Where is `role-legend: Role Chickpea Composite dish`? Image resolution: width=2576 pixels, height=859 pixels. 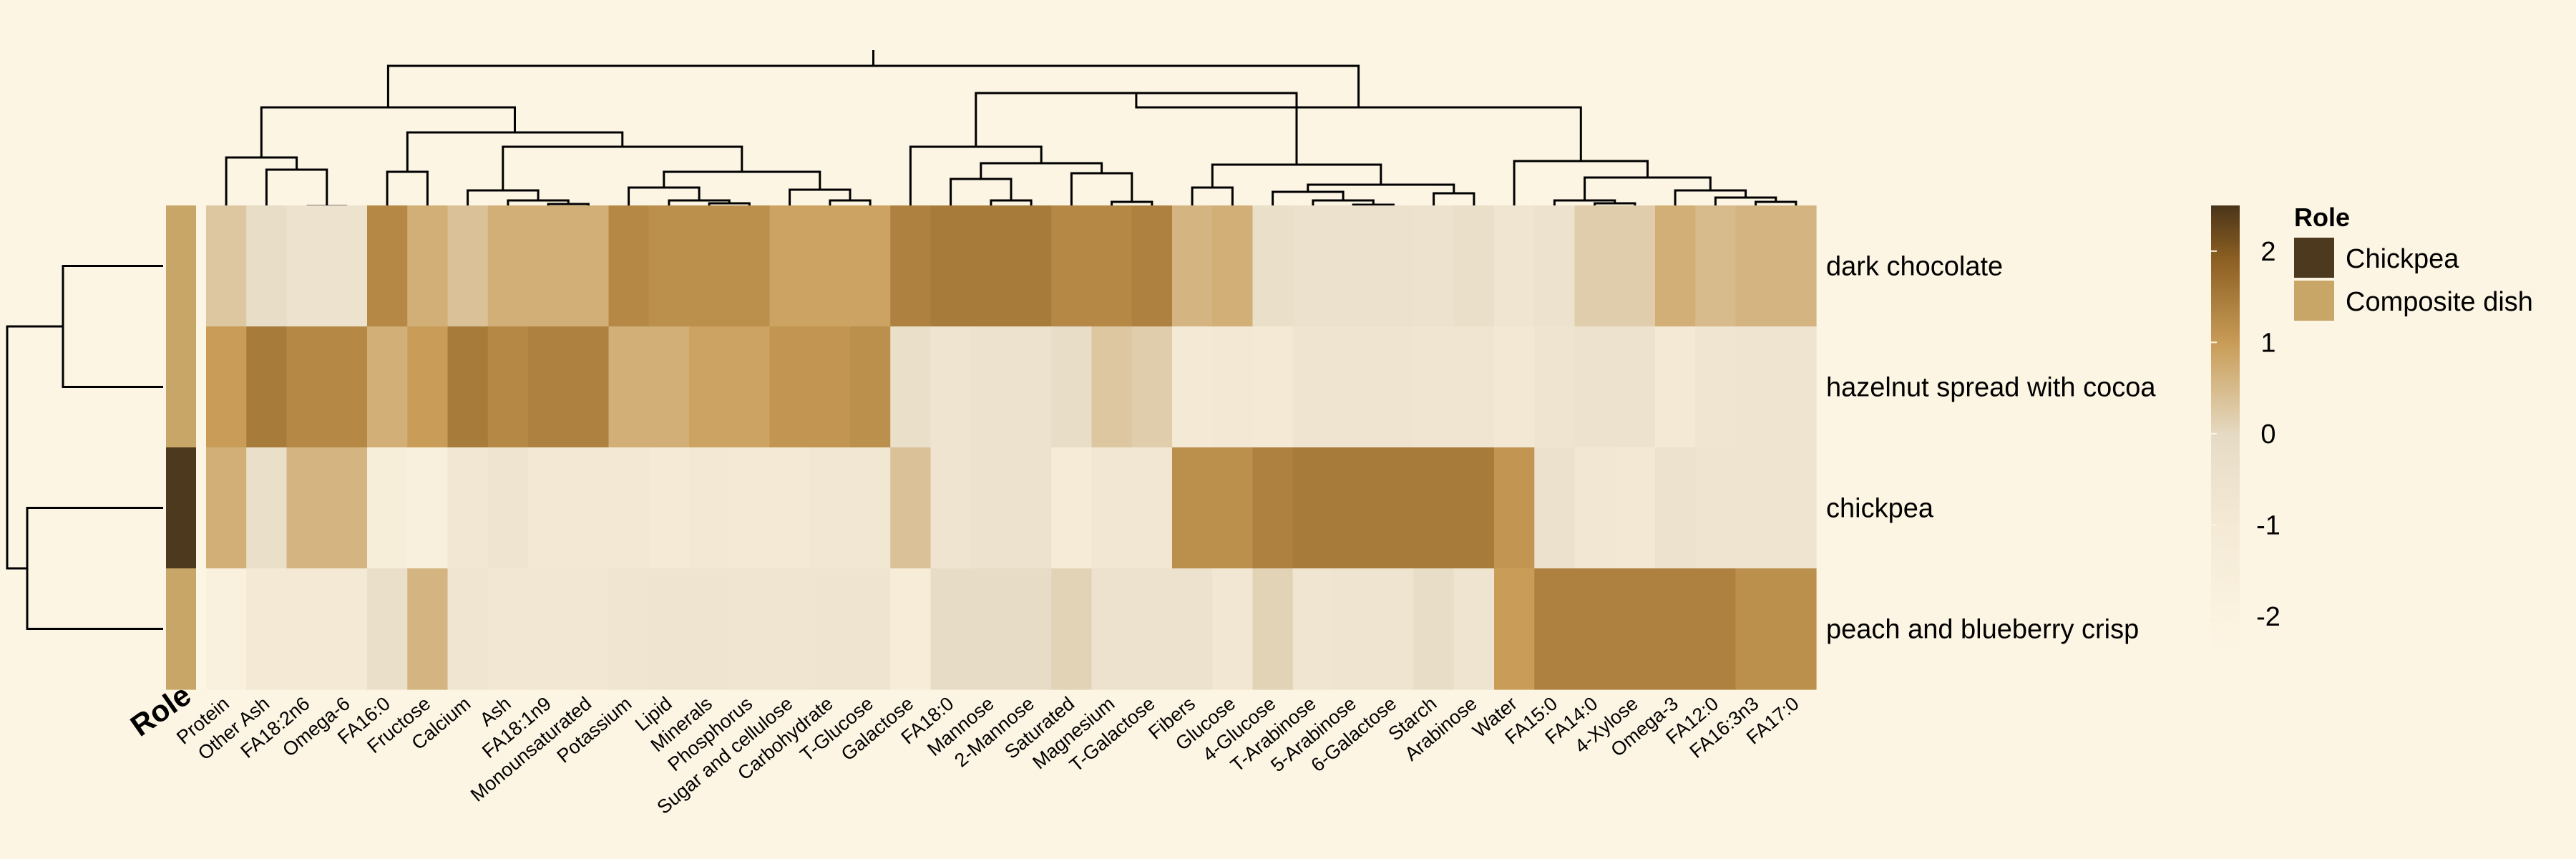
role-legend: Role Chickpea Composite dish is located at coordinates (2413, 262).